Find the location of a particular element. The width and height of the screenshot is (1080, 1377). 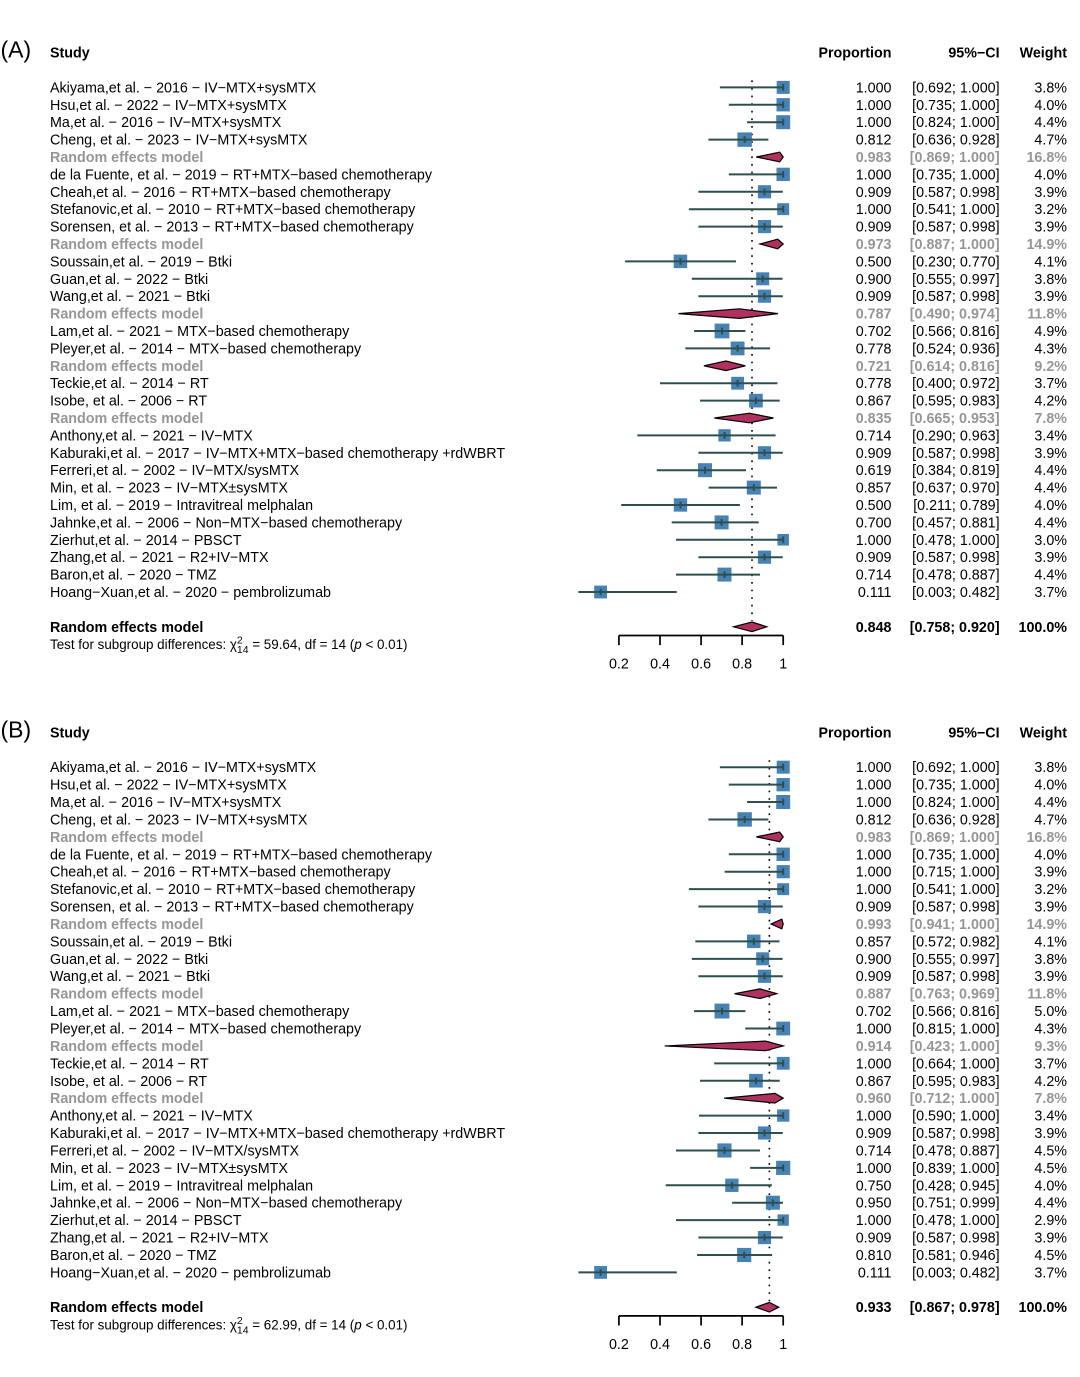

svg-text: 0.857 is located at coordinates (874, 942).